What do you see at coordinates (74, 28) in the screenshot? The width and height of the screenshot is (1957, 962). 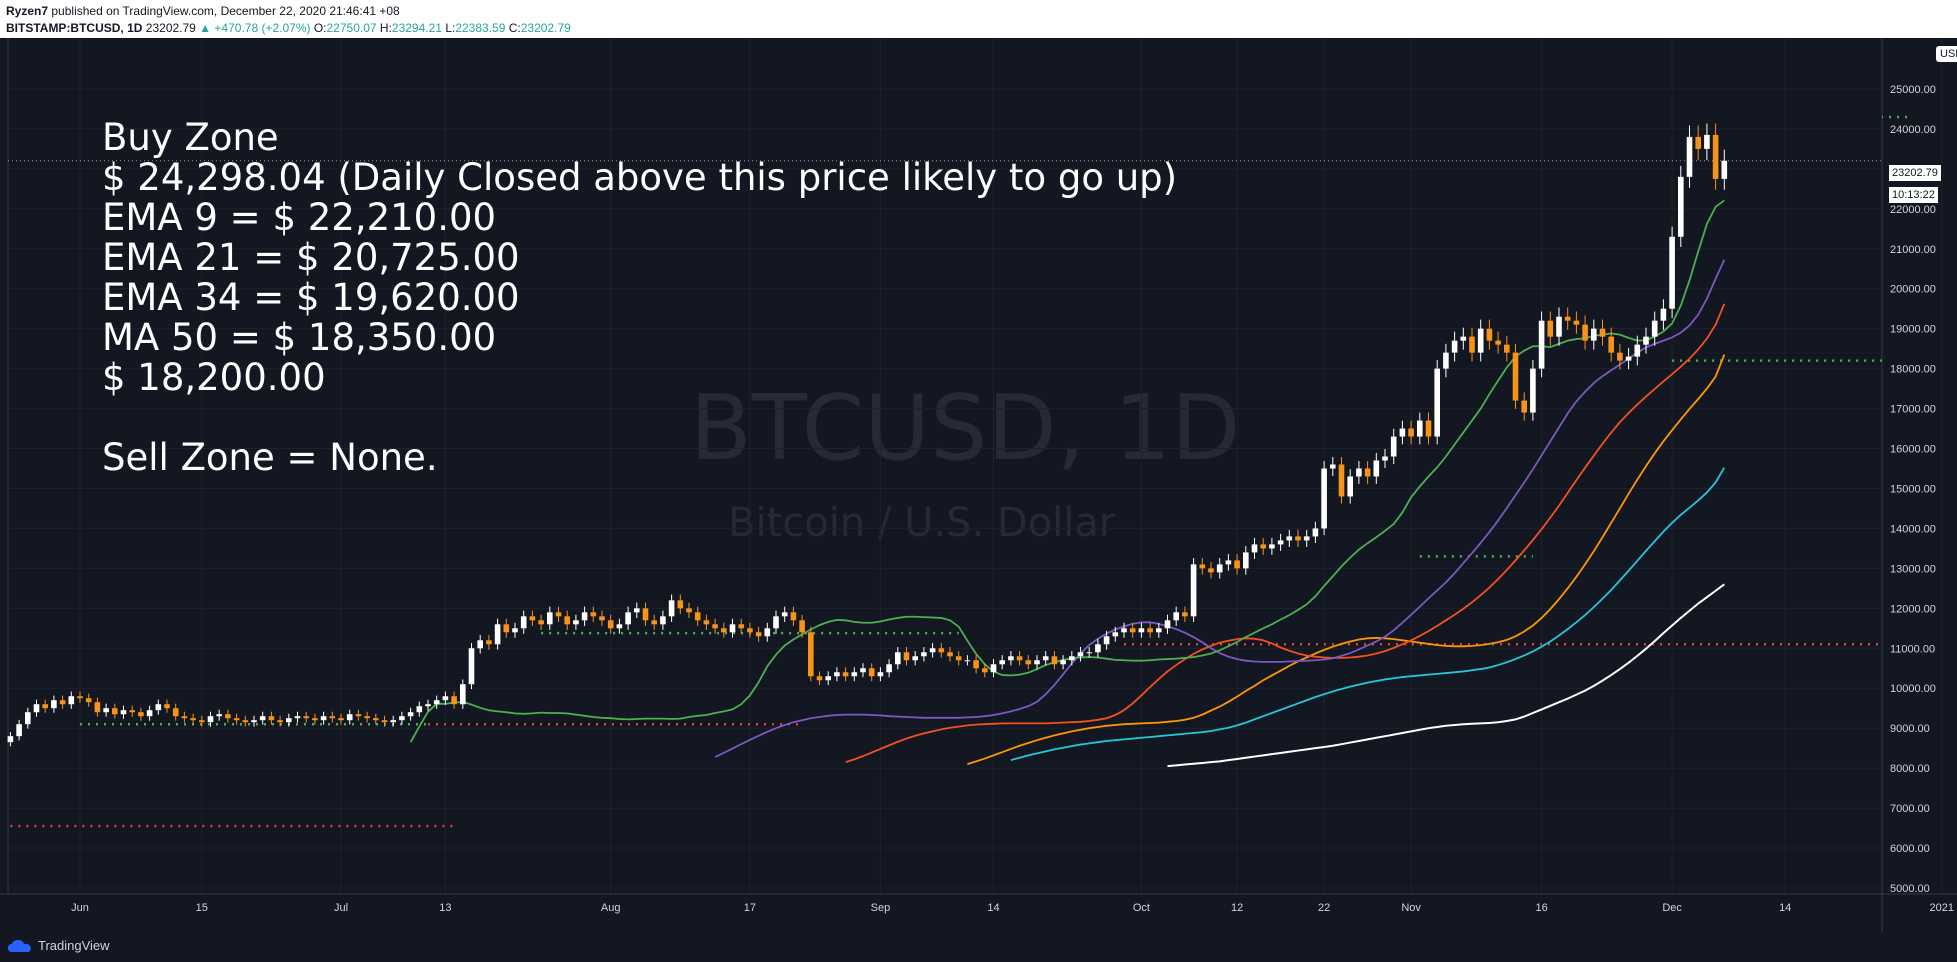 I see `symbol-label: BITSTAMP:BTCUSD, 1D` at bounding box center [74, 28].